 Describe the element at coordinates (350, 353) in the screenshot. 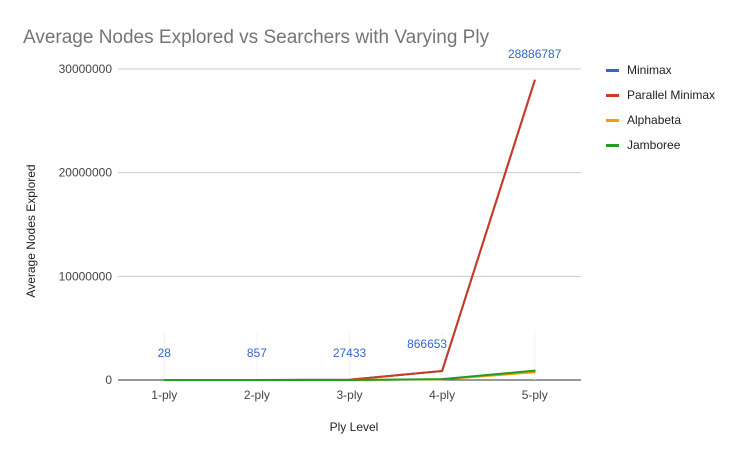

I see `data-label: 27433` at that location.